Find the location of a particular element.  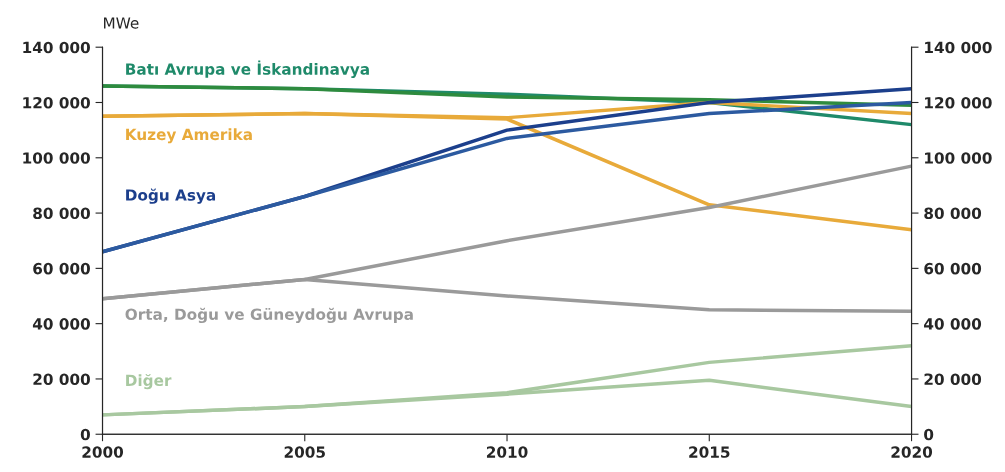

y2-tick-label: 80 000 is located at coordinates (953, 213).